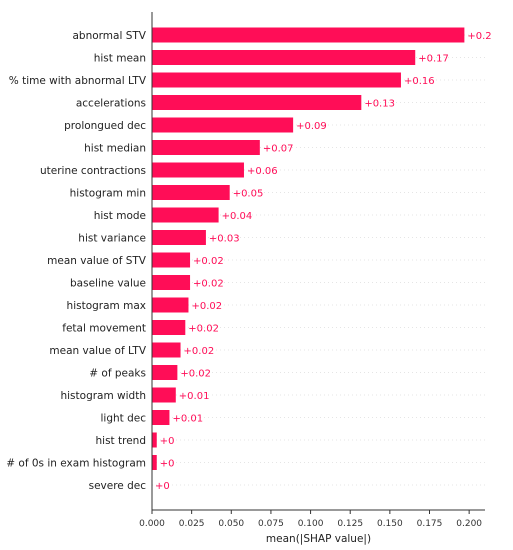 Image resolution: width=513 pixels, height=550 pixels. I want to click on category-label: hist mode, so click(120, 216).